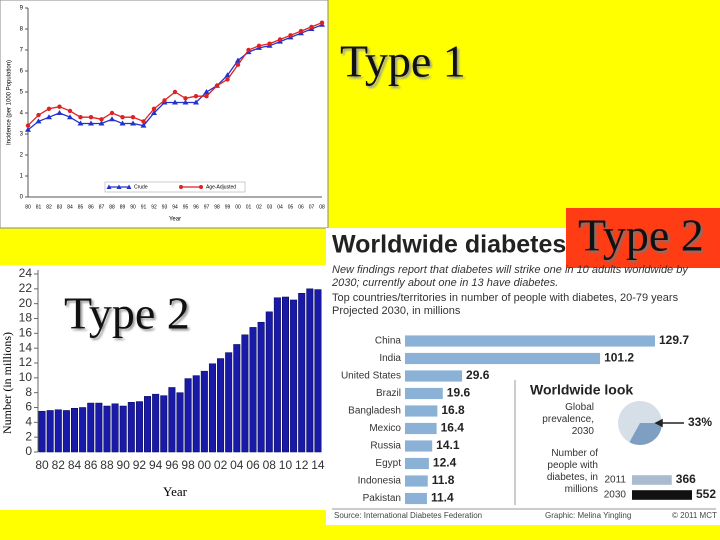 Image resolution: width=720 pixels, height=540 pixels. I want to click on legend-box, so click(175, 187).